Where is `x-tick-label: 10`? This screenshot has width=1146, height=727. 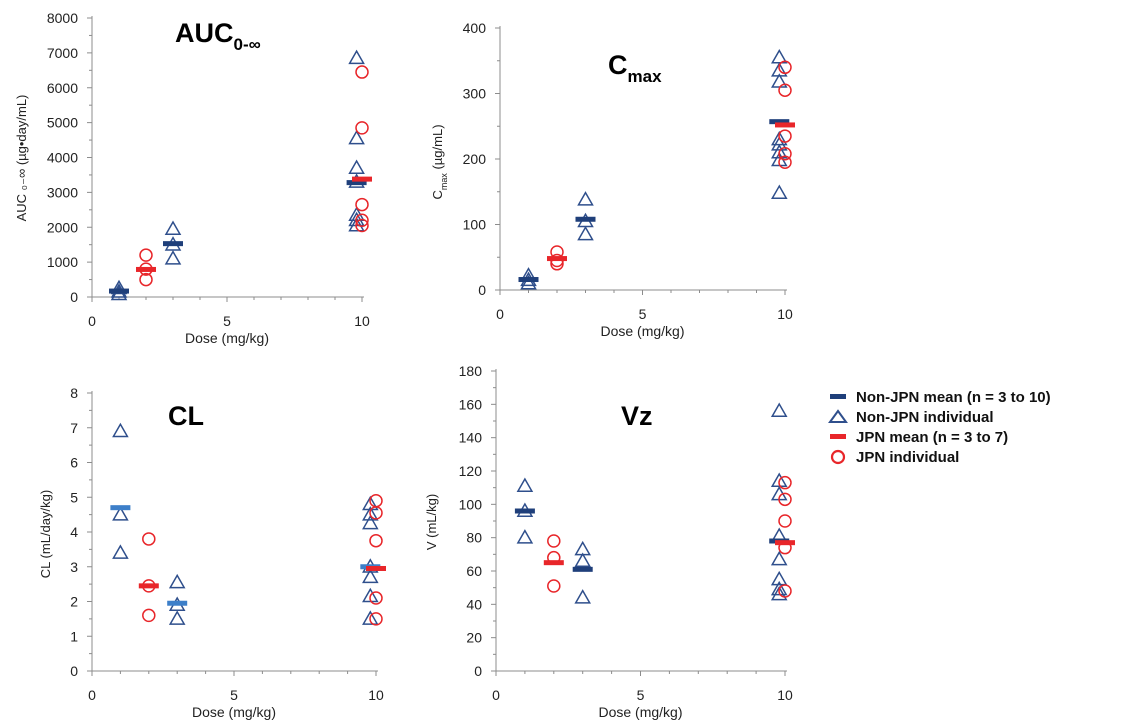
x-tick-label: 10 is located at coordinates (376, 695).